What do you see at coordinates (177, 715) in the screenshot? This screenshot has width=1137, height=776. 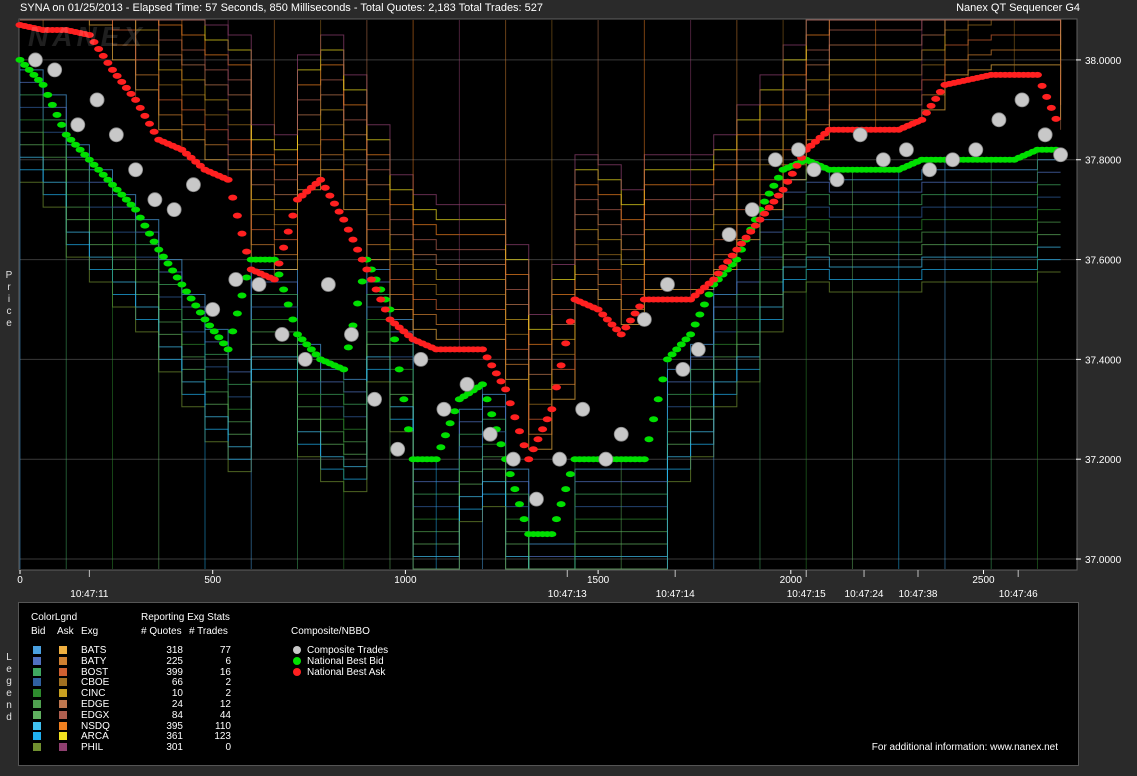 I see `quote-count: 84` at bounding box center [177, 715].